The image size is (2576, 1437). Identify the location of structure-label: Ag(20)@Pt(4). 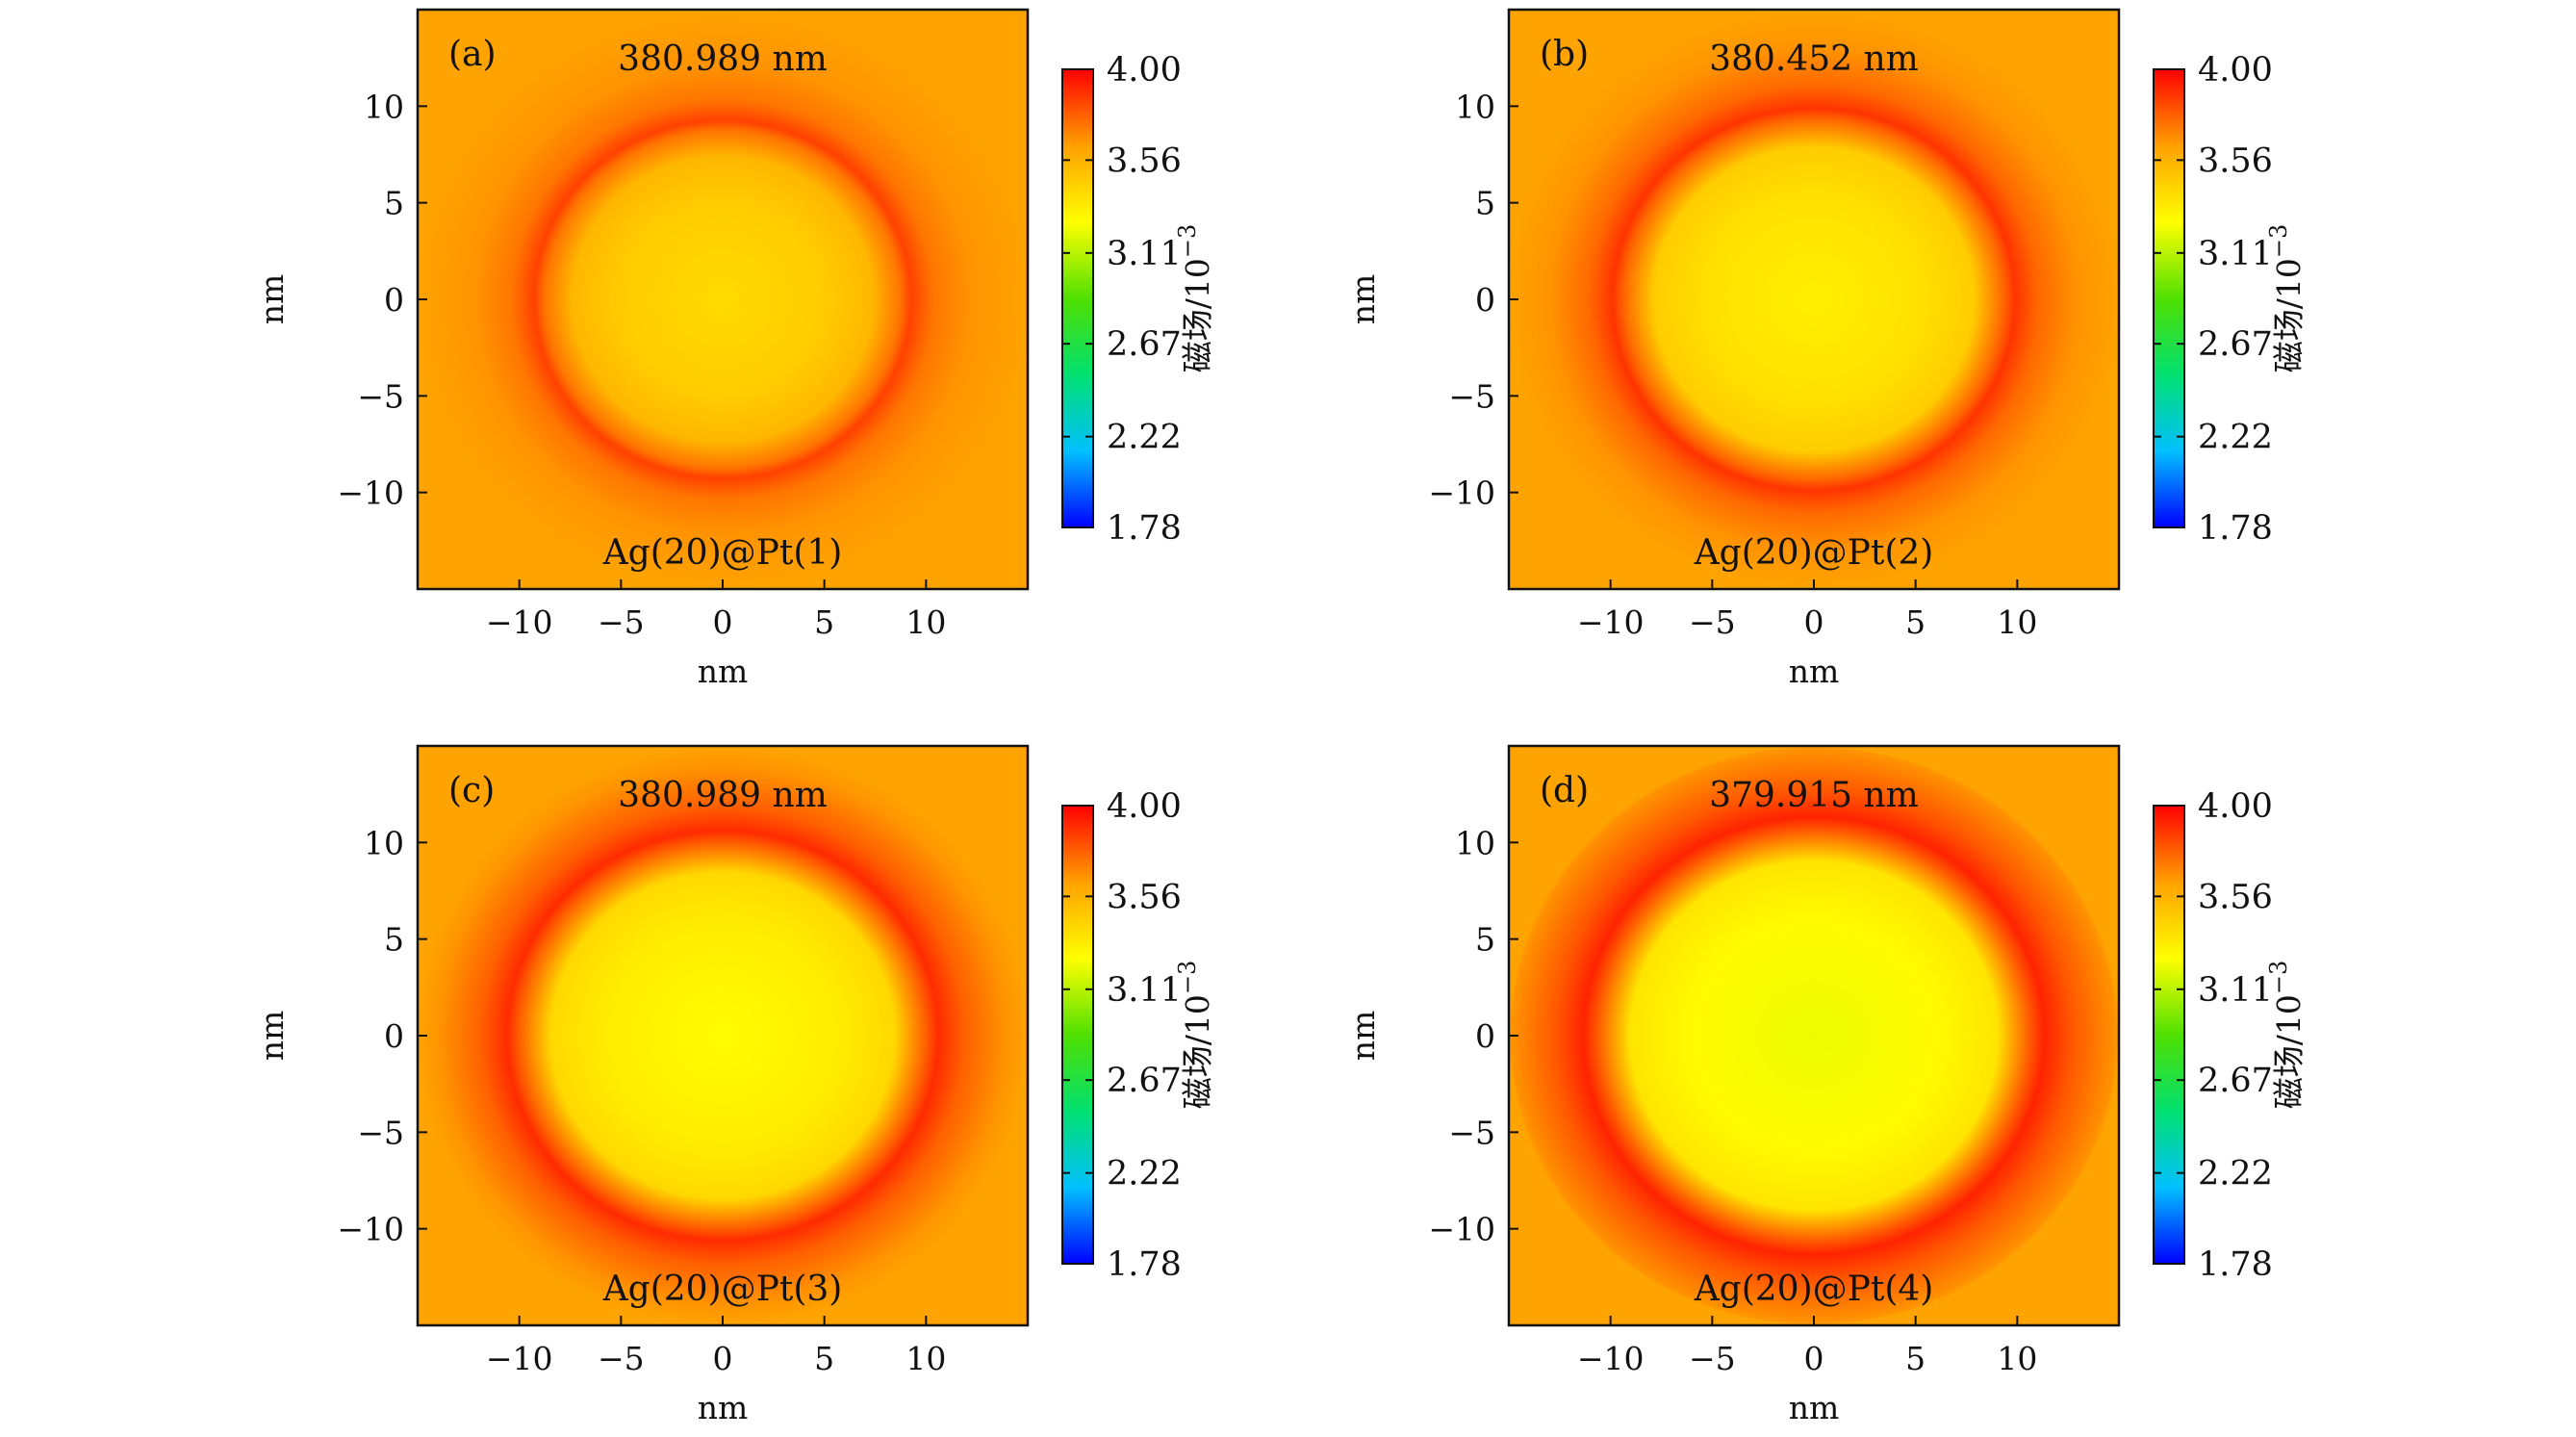
(1814, 1289).